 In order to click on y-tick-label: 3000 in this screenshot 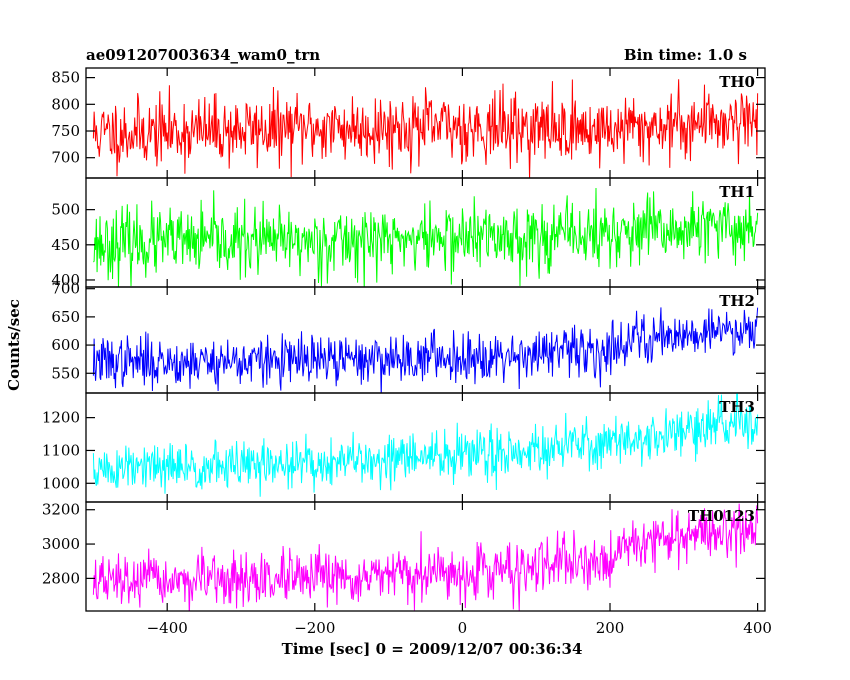, I will do `click(61, 544)`.